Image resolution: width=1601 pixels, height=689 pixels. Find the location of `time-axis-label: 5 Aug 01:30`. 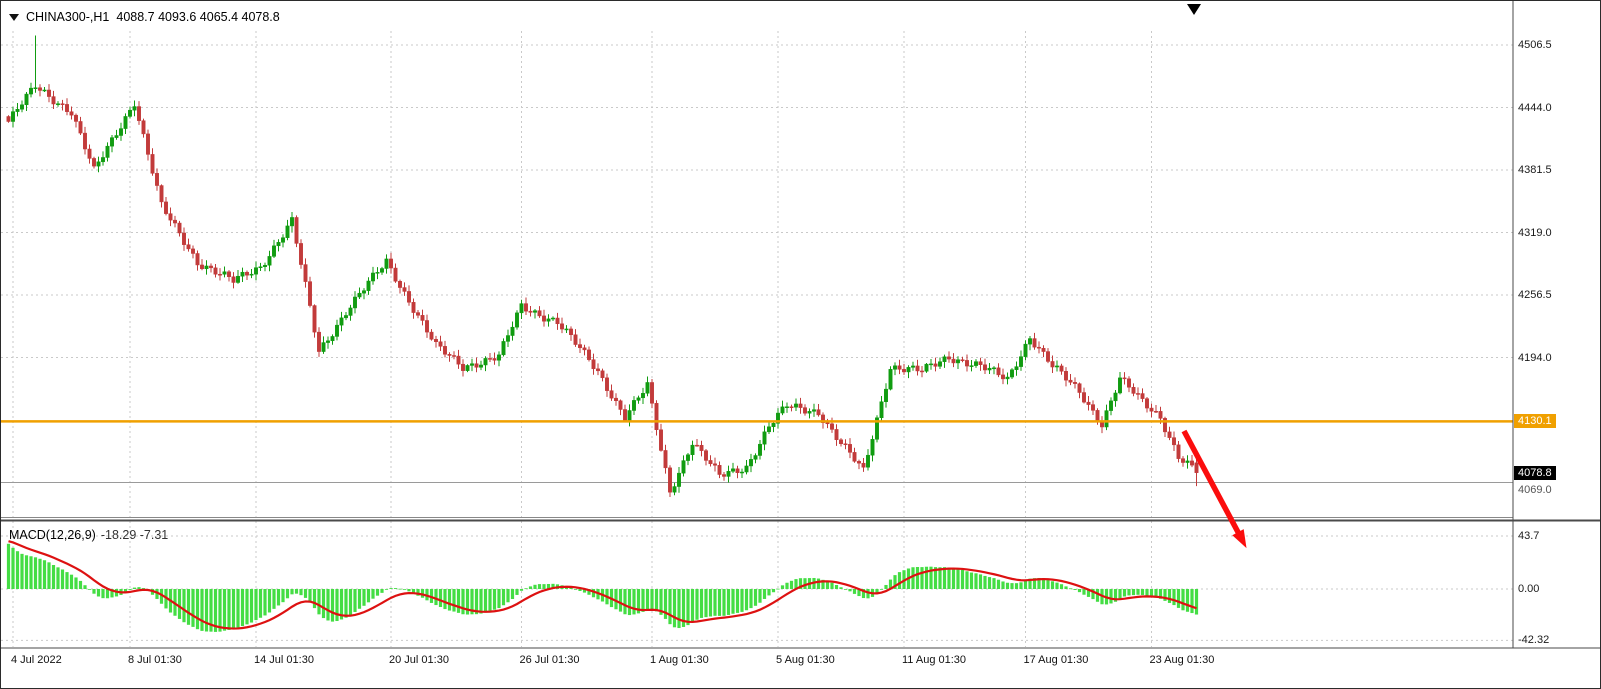

time-axis-label: 5 Aug 01:30 is located at coordinates (805, 660).